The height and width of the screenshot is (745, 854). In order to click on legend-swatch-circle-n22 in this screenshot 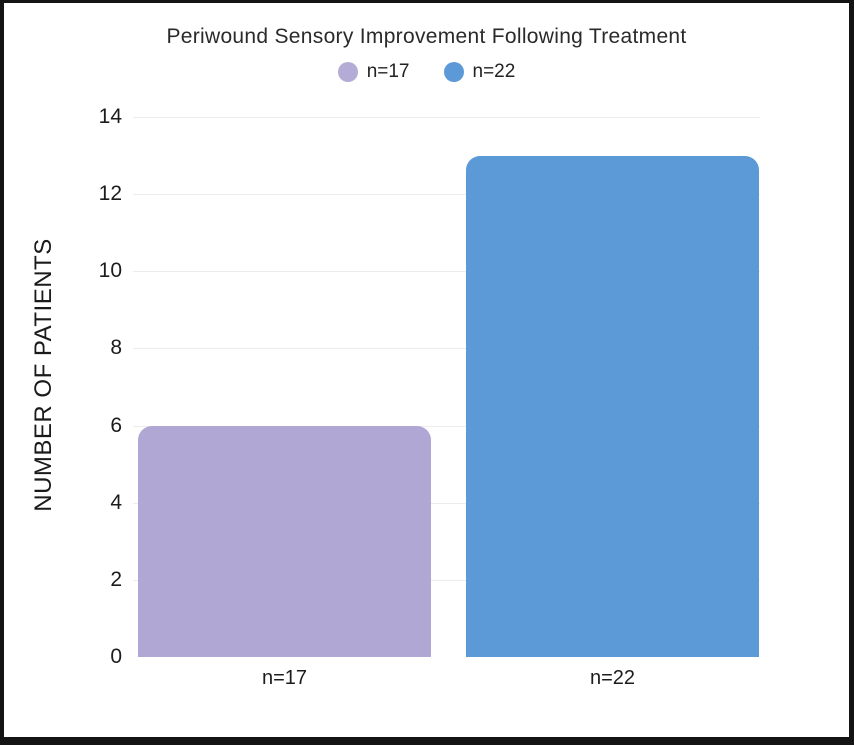, I will do `click(453, 72)`.